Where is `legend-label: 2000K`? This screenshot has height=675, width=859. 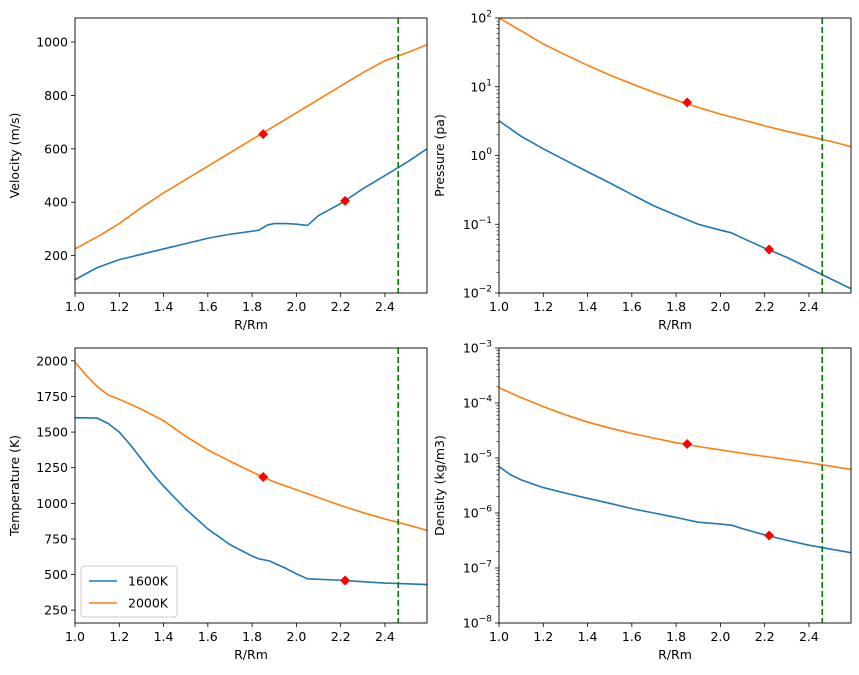 legend-label: 2000K is located at coordinates (148, 603).